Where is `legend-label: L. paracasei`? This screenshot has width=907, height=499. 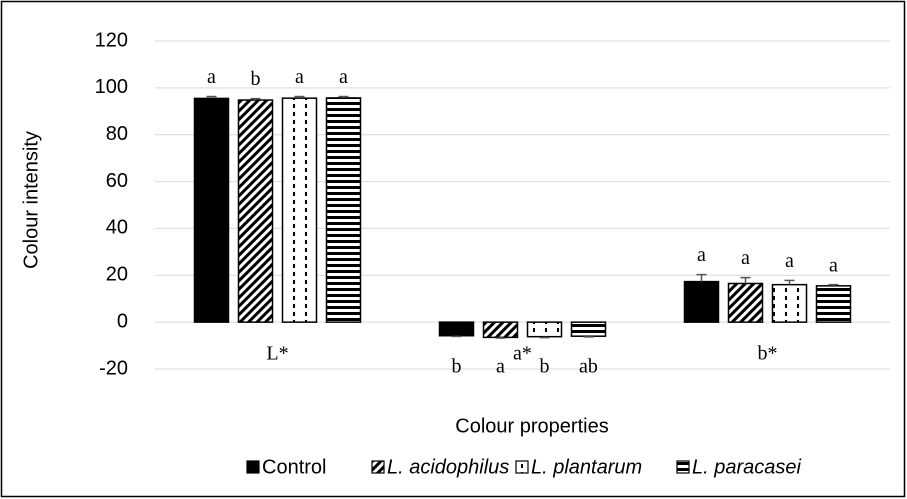 legend-label: L. paracasei is located at coordinates (747, 467).